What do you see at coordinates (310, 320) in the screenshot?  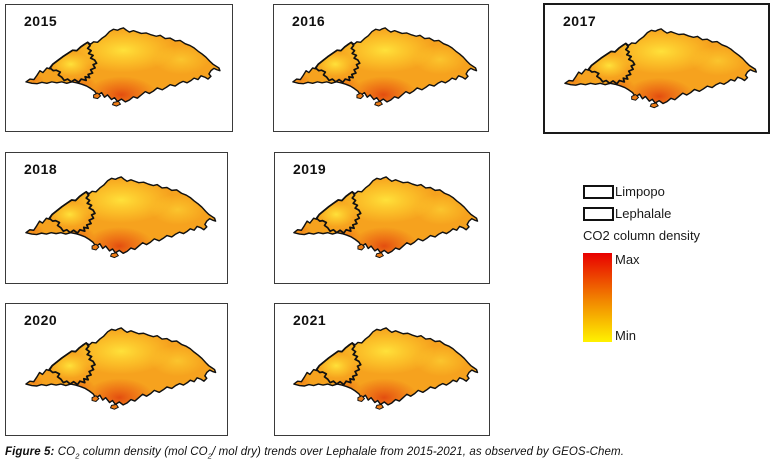 I see `panel-year-label: 2021` at bounding box center [310, 320].